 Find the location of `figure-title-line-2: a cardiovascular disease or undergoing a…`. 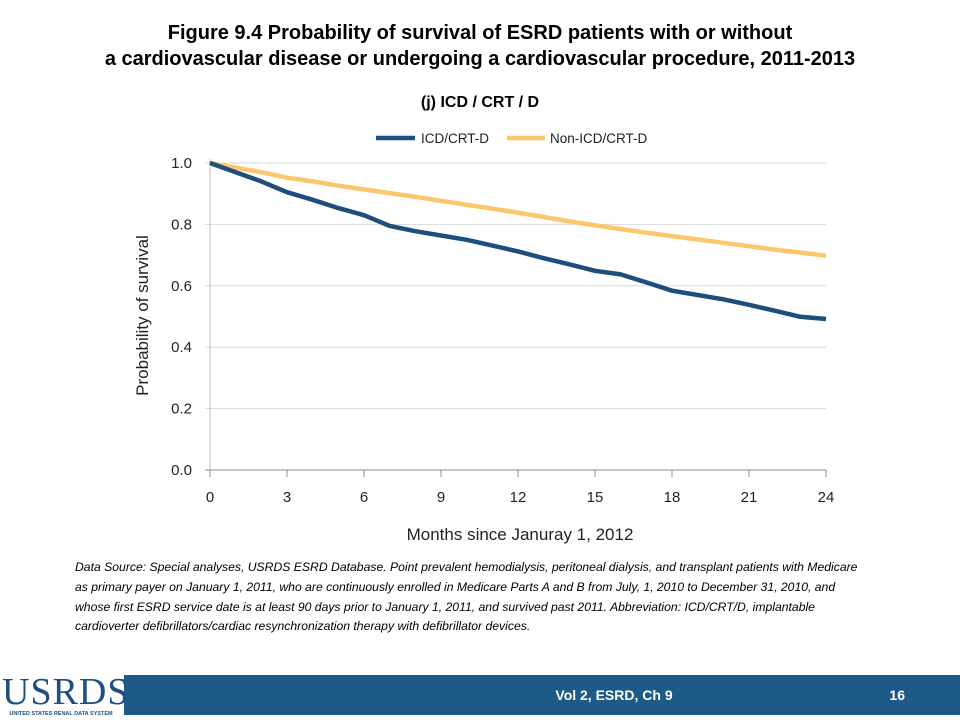

figure-title-line-2: a cardiovascular disease or undergoing a… is located at coordinates (480, 59).